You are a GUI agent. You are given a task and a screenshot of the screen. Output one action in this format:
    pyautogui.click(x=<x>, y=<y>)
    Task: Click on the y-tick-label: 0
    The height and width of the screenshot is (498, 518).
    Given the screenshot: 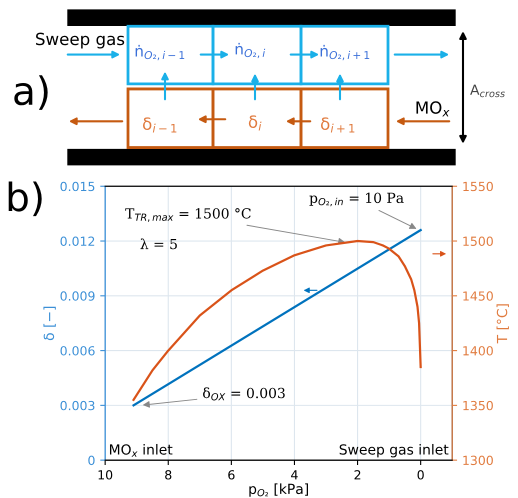 What is the action you would take?
    pyautogui.click(x=91, y=461)
    